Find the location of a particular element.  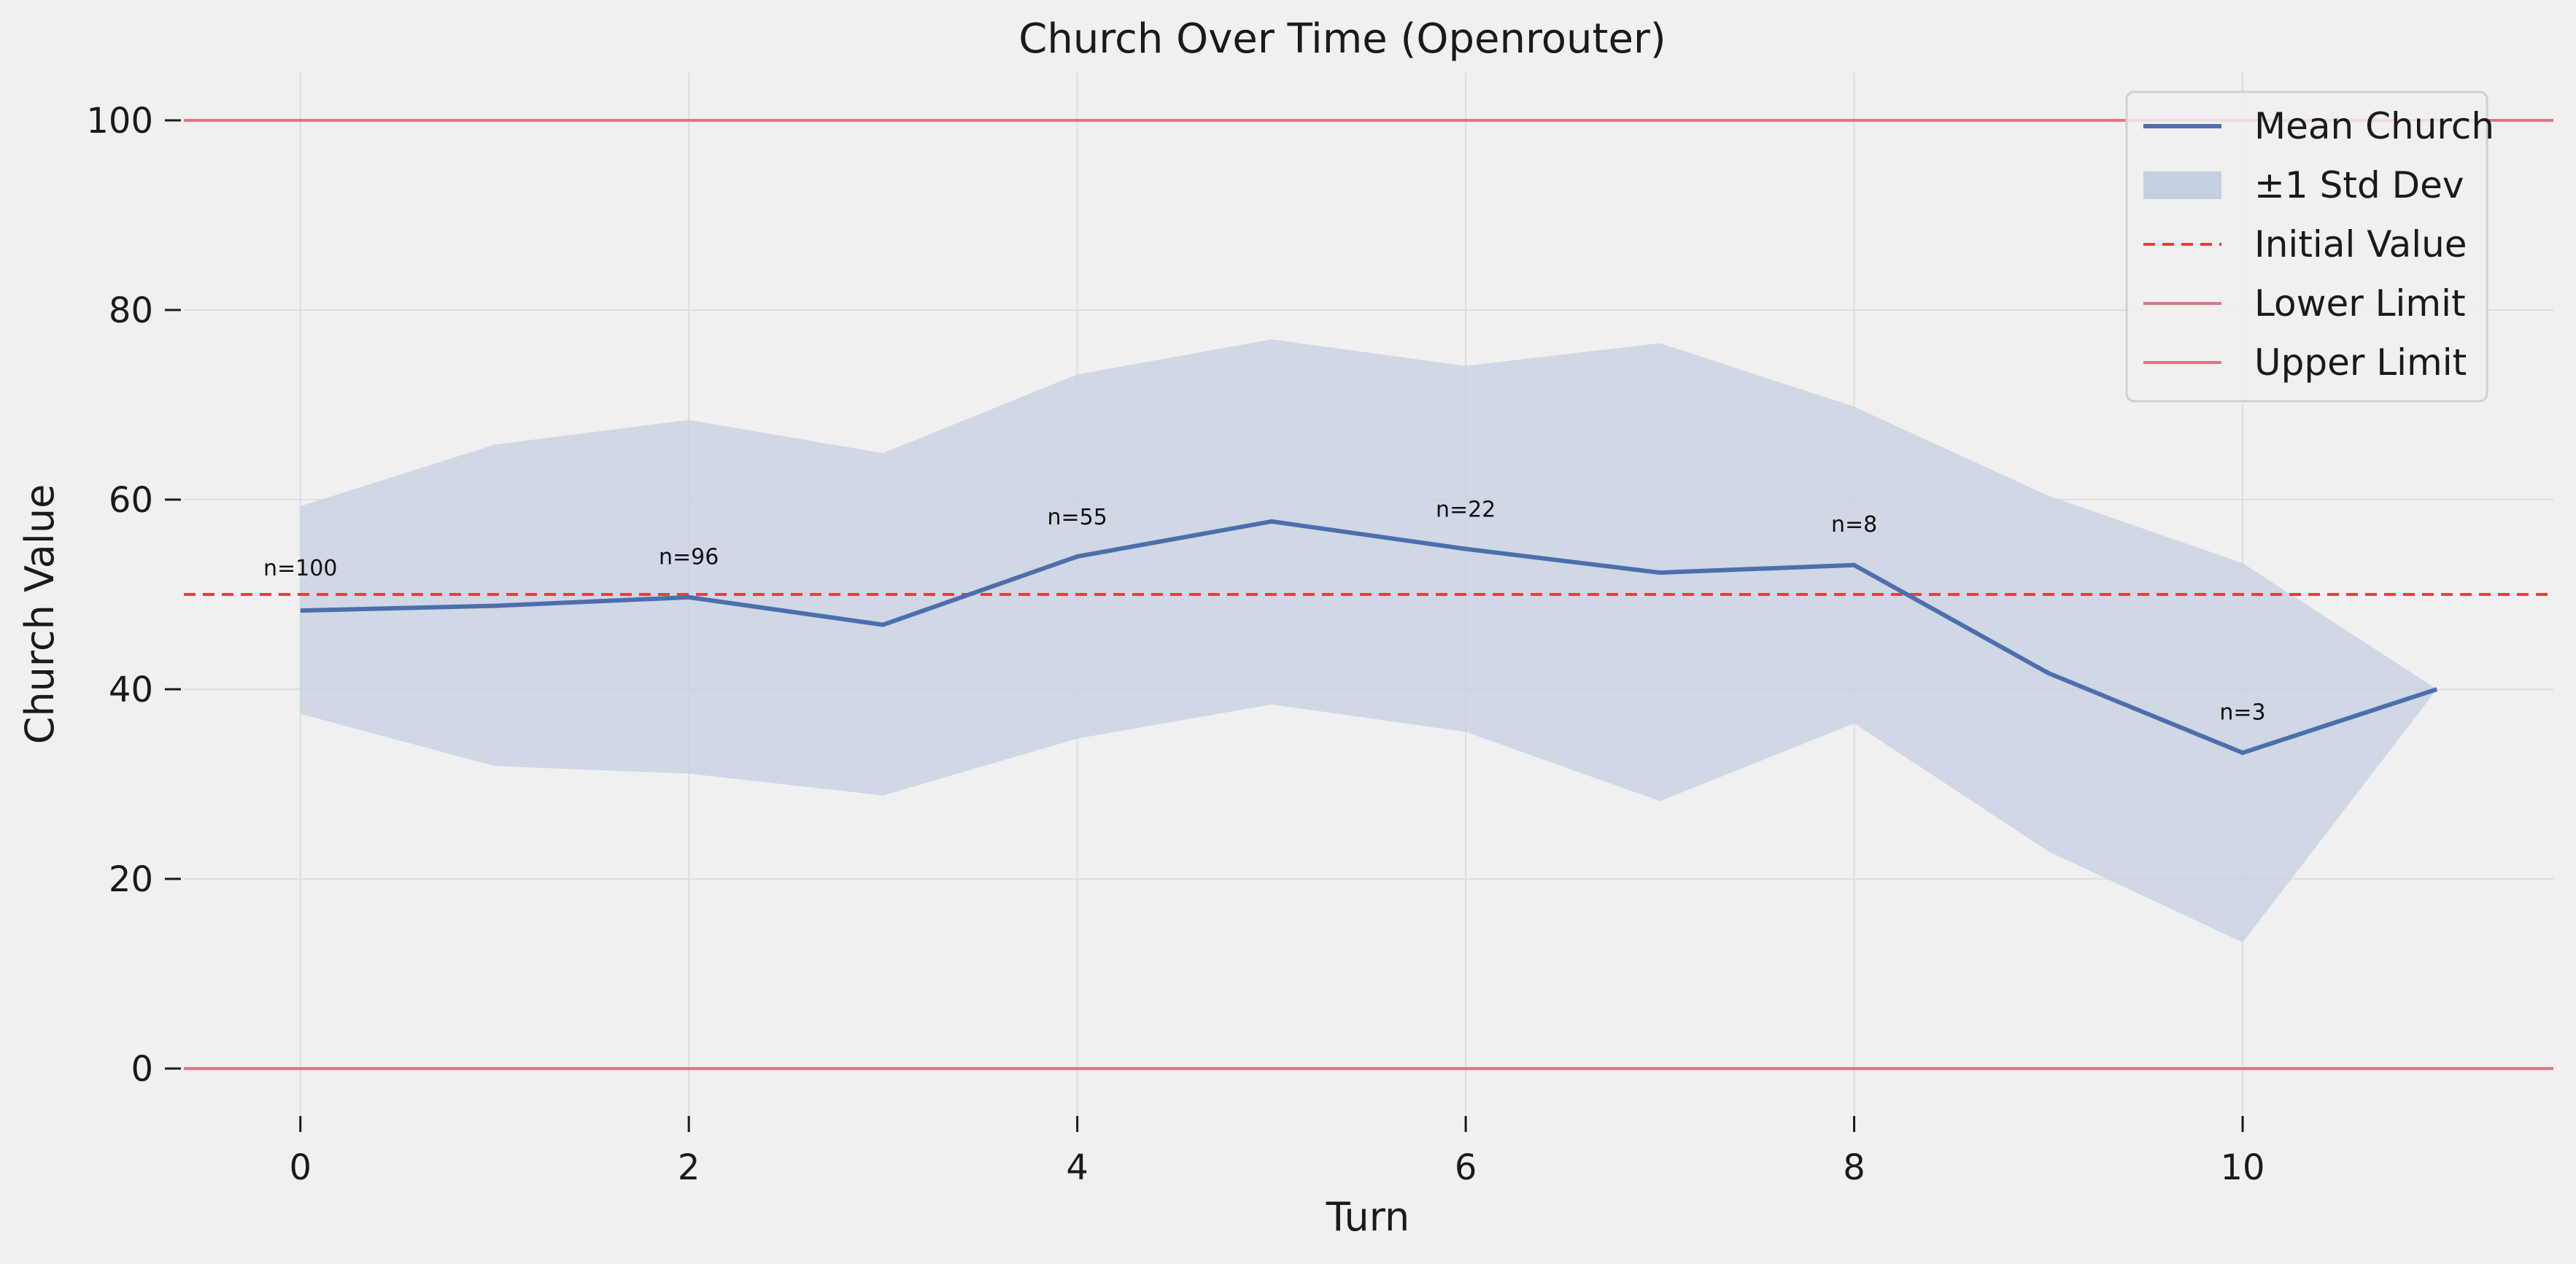

y-tick-label: 80 is located at coordinates (131, 310).